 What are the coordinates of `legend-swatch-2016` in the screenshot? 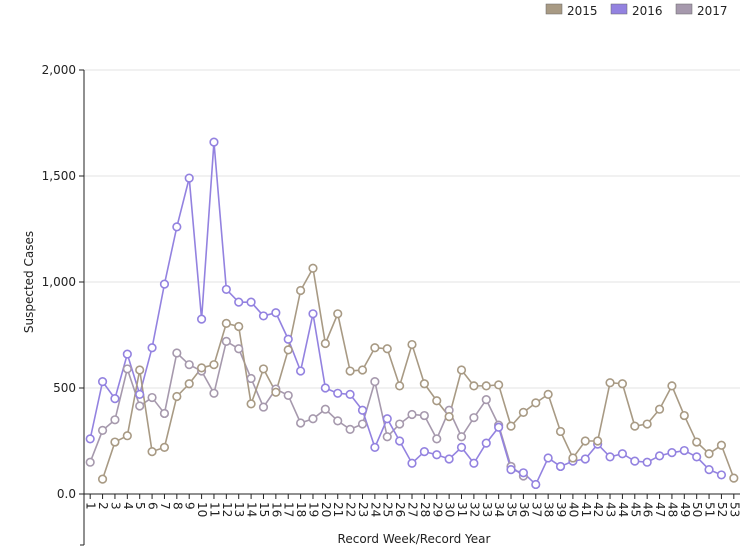 It's located at (619, 9).